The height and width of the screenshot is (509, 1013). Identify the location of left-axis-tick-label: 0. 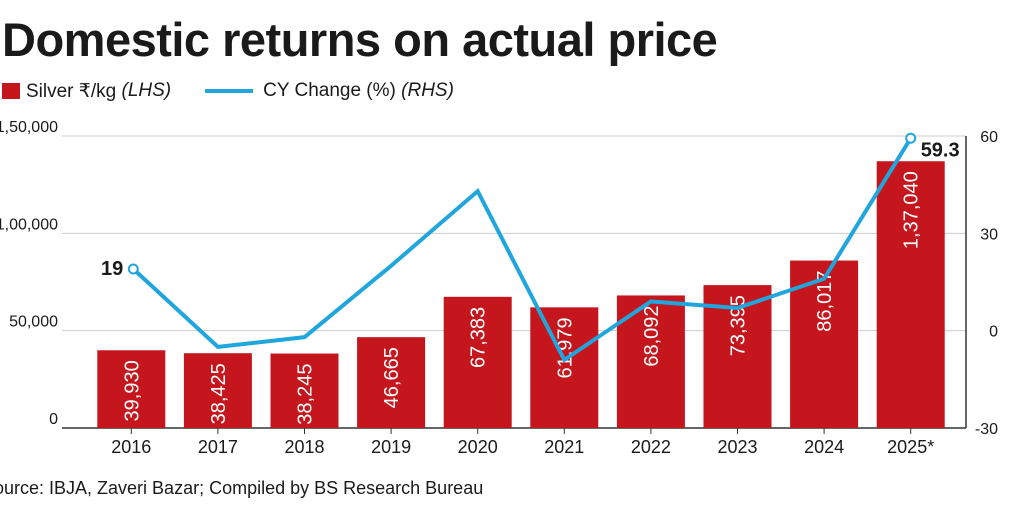
(53, 419).